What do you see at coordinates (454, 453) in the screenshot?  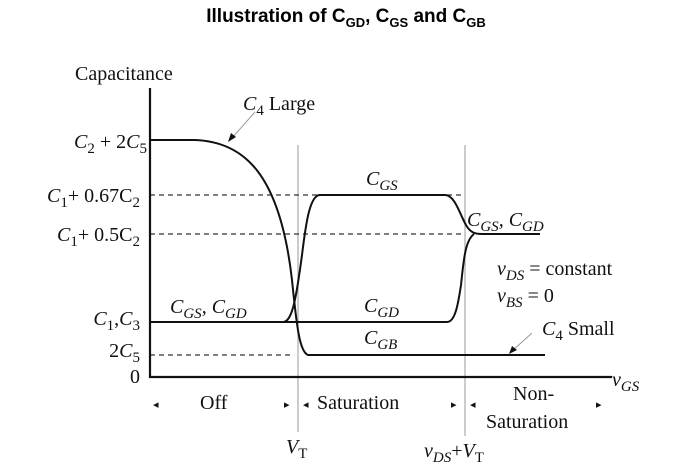 I see `marker-vds-plus-vt: vDS+VT` at bounding box center [454, 453].